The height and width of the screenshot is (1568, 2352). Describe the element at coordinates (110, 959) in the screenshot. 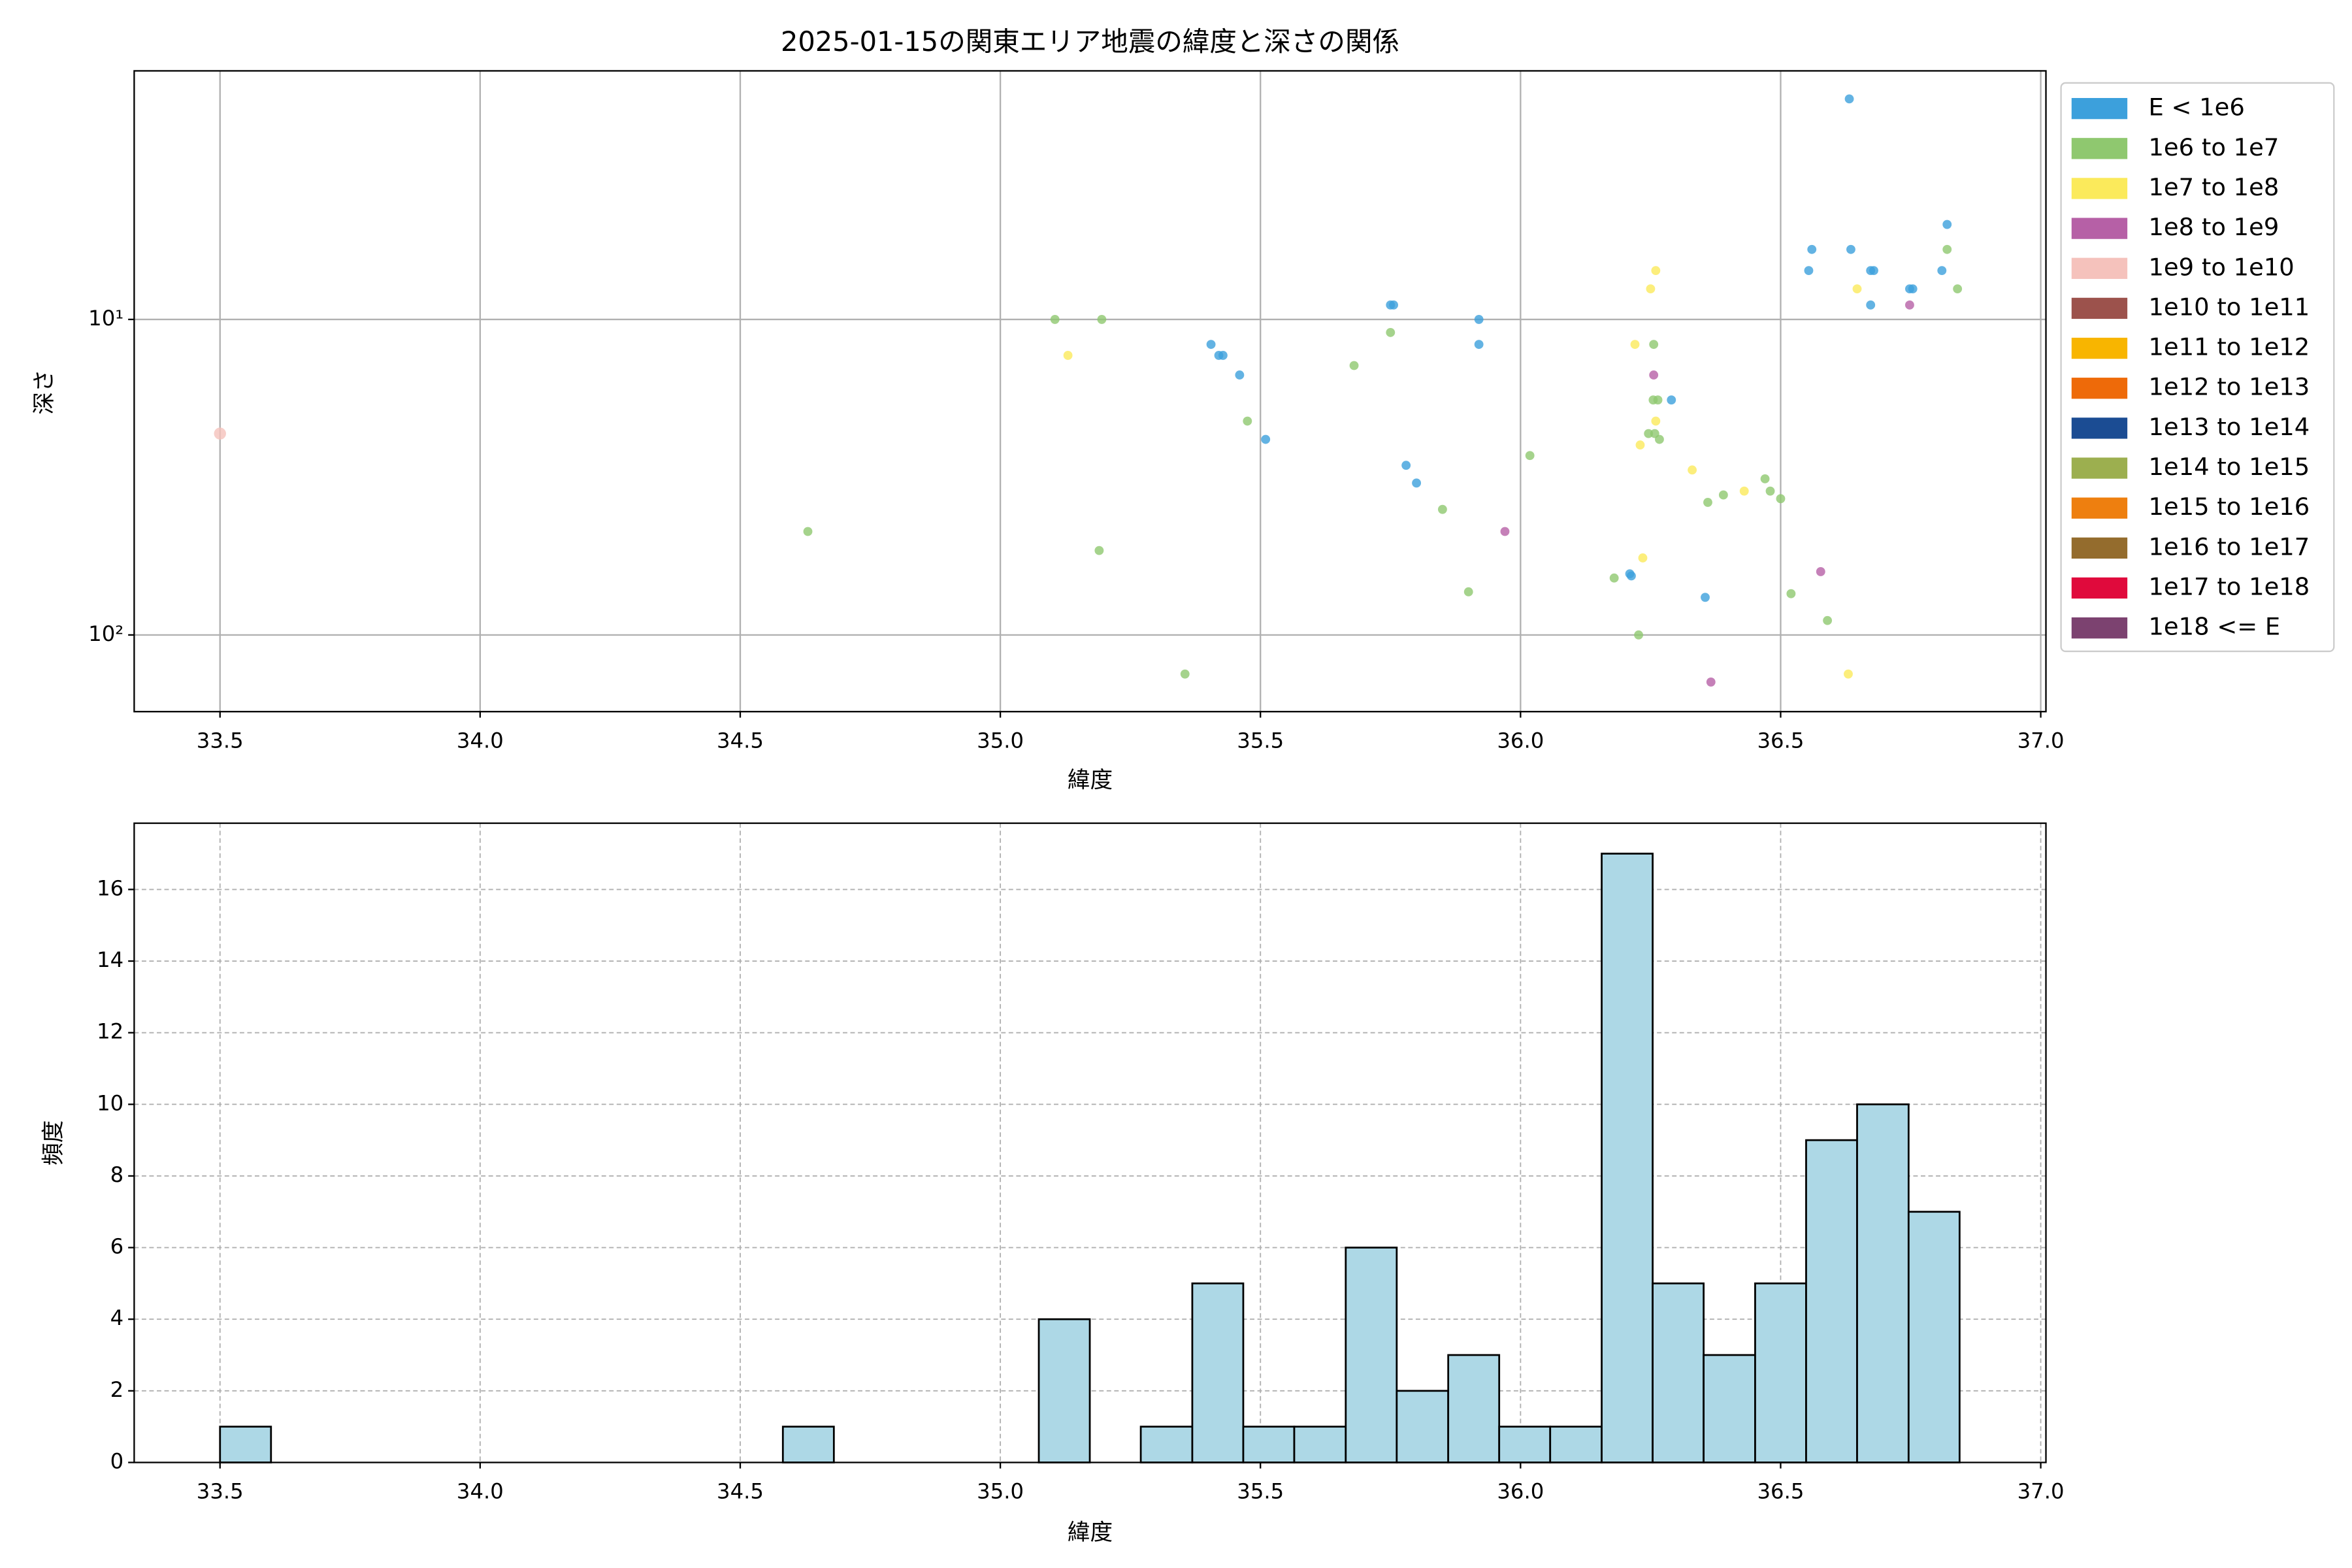

I see `y-tick-label: 14` at that location.